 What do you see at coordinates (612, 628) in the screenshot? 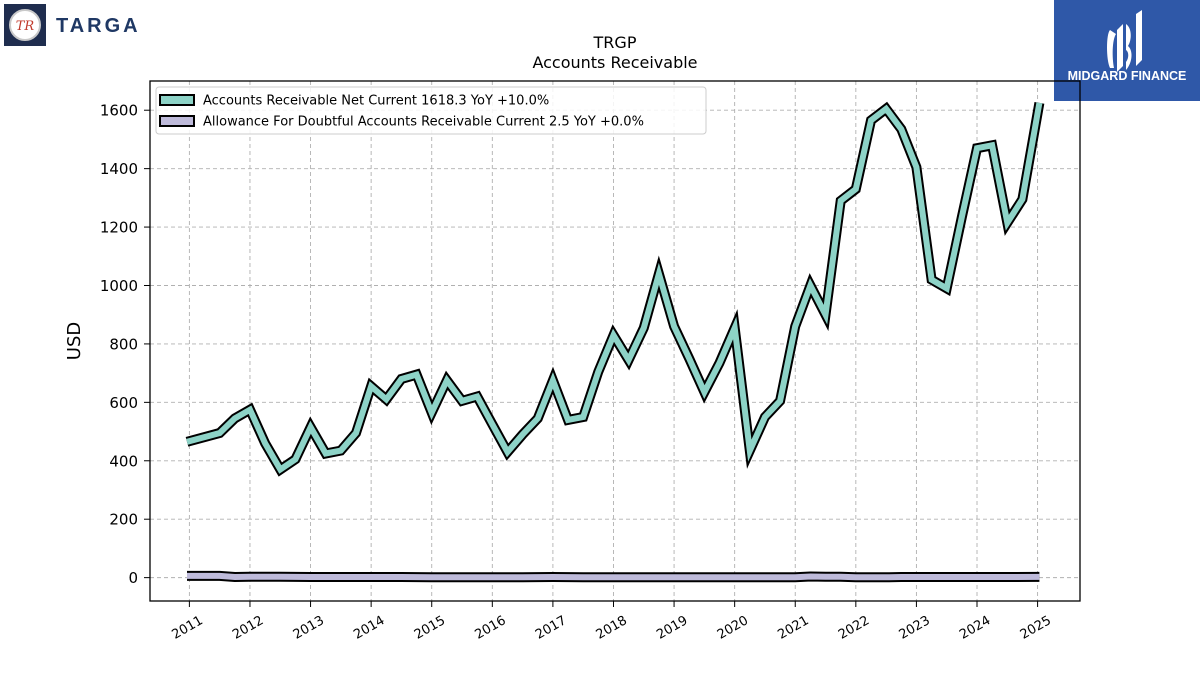
I see `x-tick-label: 2018` at bounding box center [612, 628].